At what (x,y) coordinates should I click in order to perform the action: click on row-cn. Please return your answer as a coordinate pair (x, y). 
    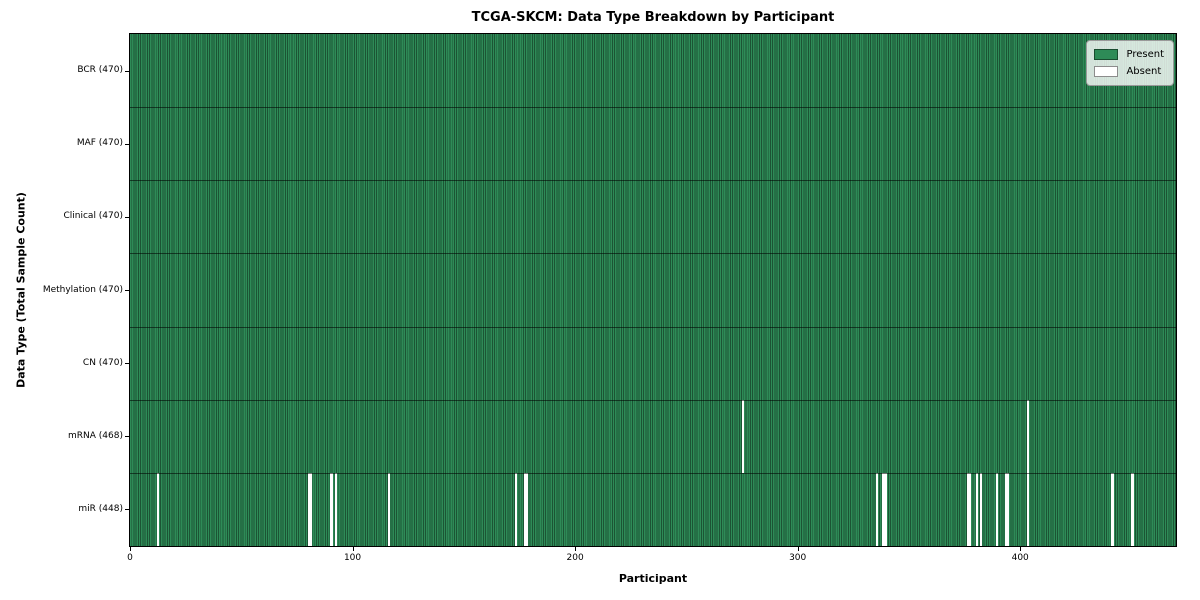
    Looking at the image, I should click on (653, 363).